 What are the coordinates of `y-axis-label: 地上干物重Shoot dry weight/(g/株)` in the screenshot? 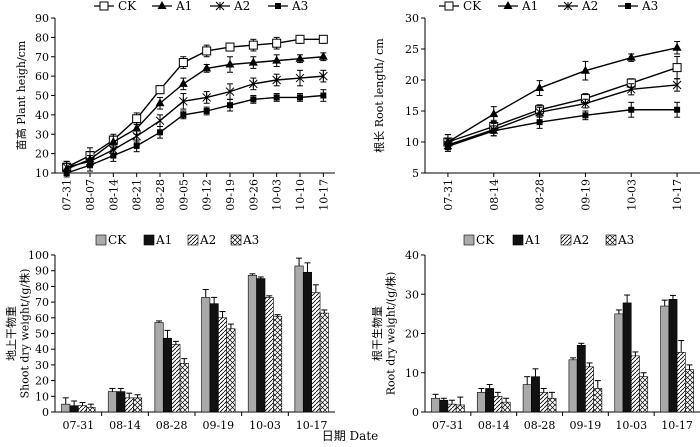 It's located at (18, 334).